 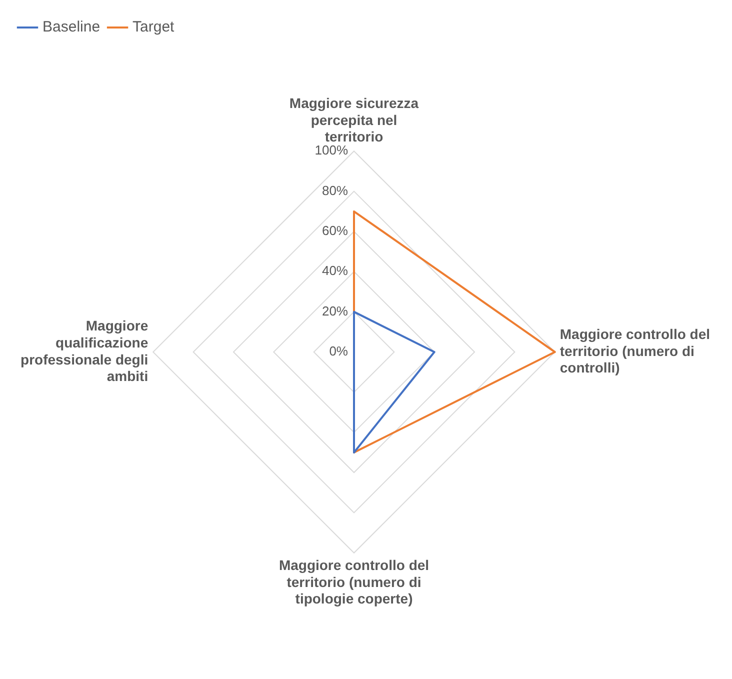 I want to click on spoke-label: Maggiore controllo del territorio (numero di tipologie coperte), so click(x=354, y=582).